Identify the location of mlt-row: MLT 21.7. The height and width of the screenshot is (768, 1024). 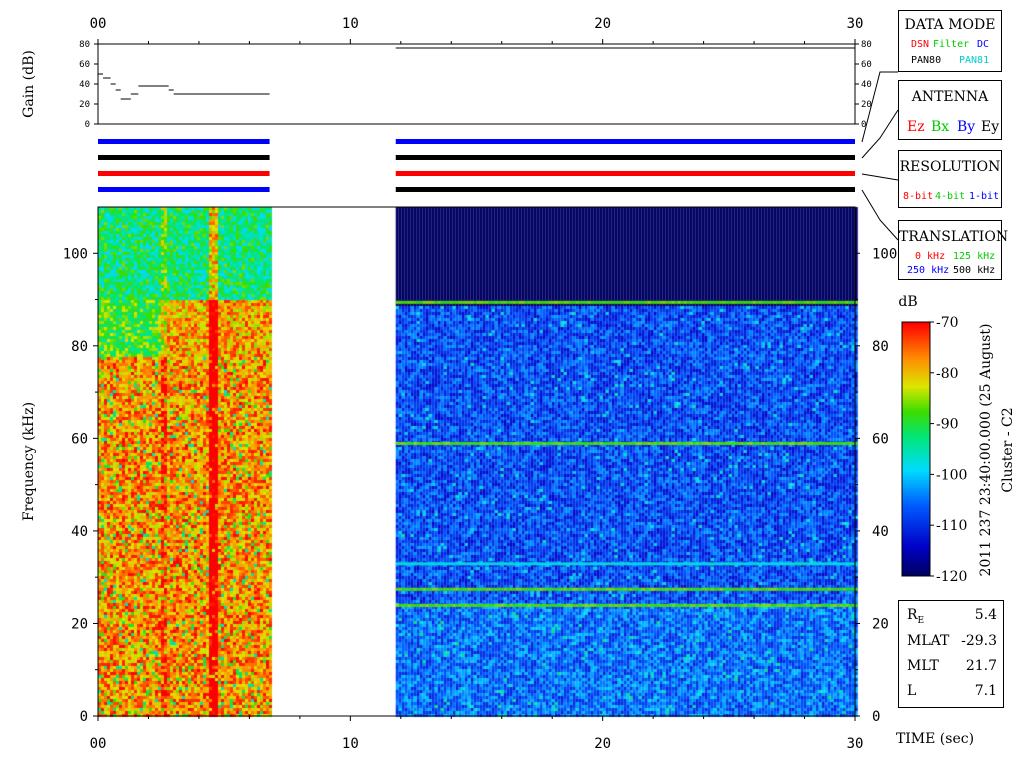
(952, 666).